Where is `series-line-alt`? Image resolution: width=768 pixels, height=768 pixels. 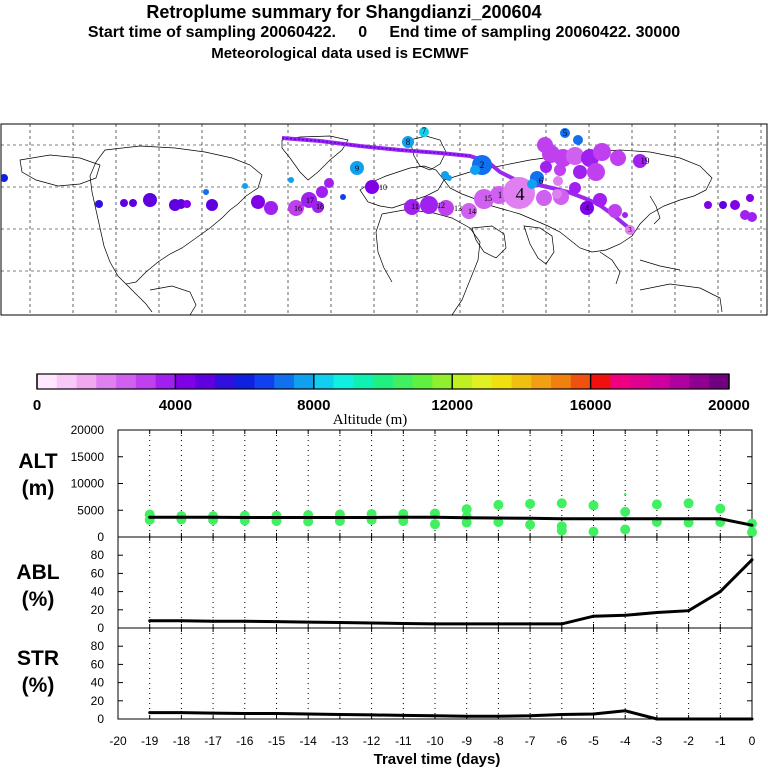
series-line-alt is located at coordinates (451, 521).